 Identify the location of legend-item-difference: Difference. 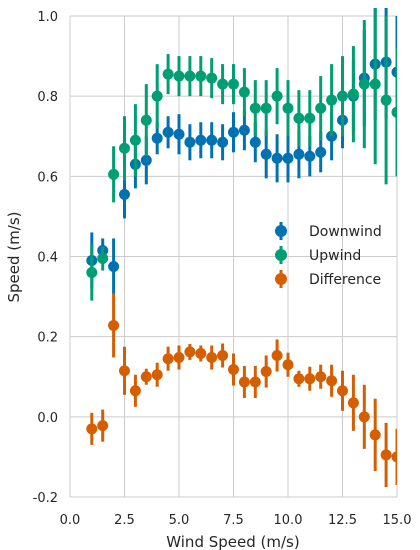
(328, 279).